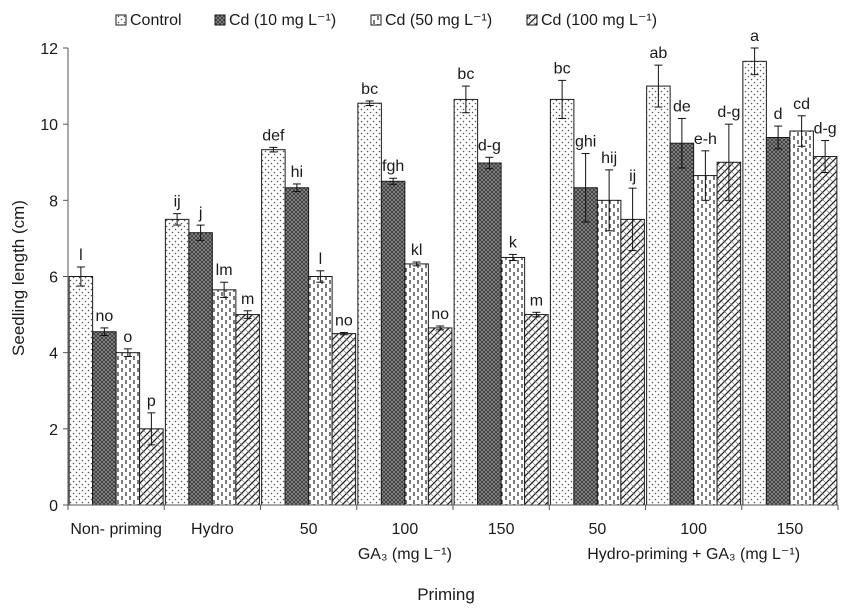 The width and height of the screenshot is (862, 608). What do you see at coordinates (212, 529) in the screenshot?
I see `x-category-label: Hydro` at bounding box center [212, 529].